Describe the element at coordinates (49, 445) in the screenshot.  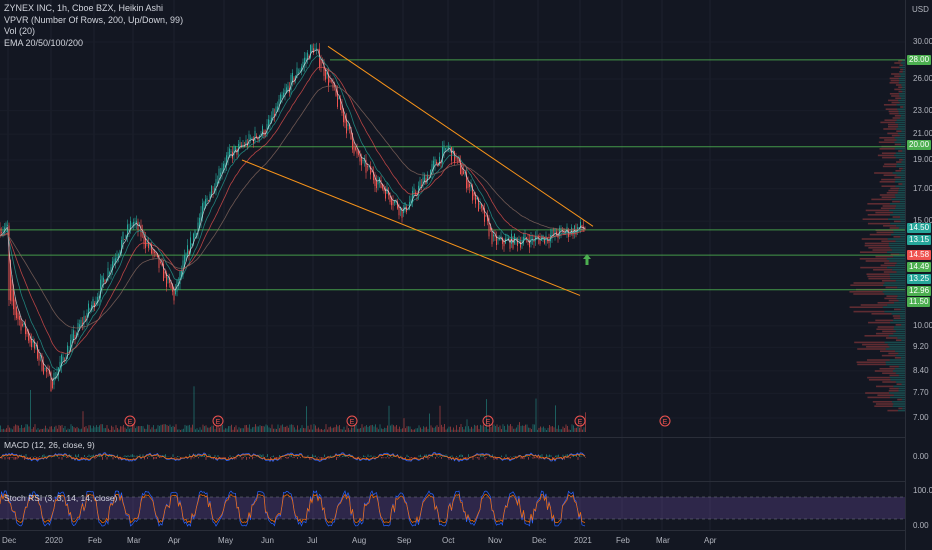
I see `macd-label: MACD (12, 26, close, 9)` at that location.